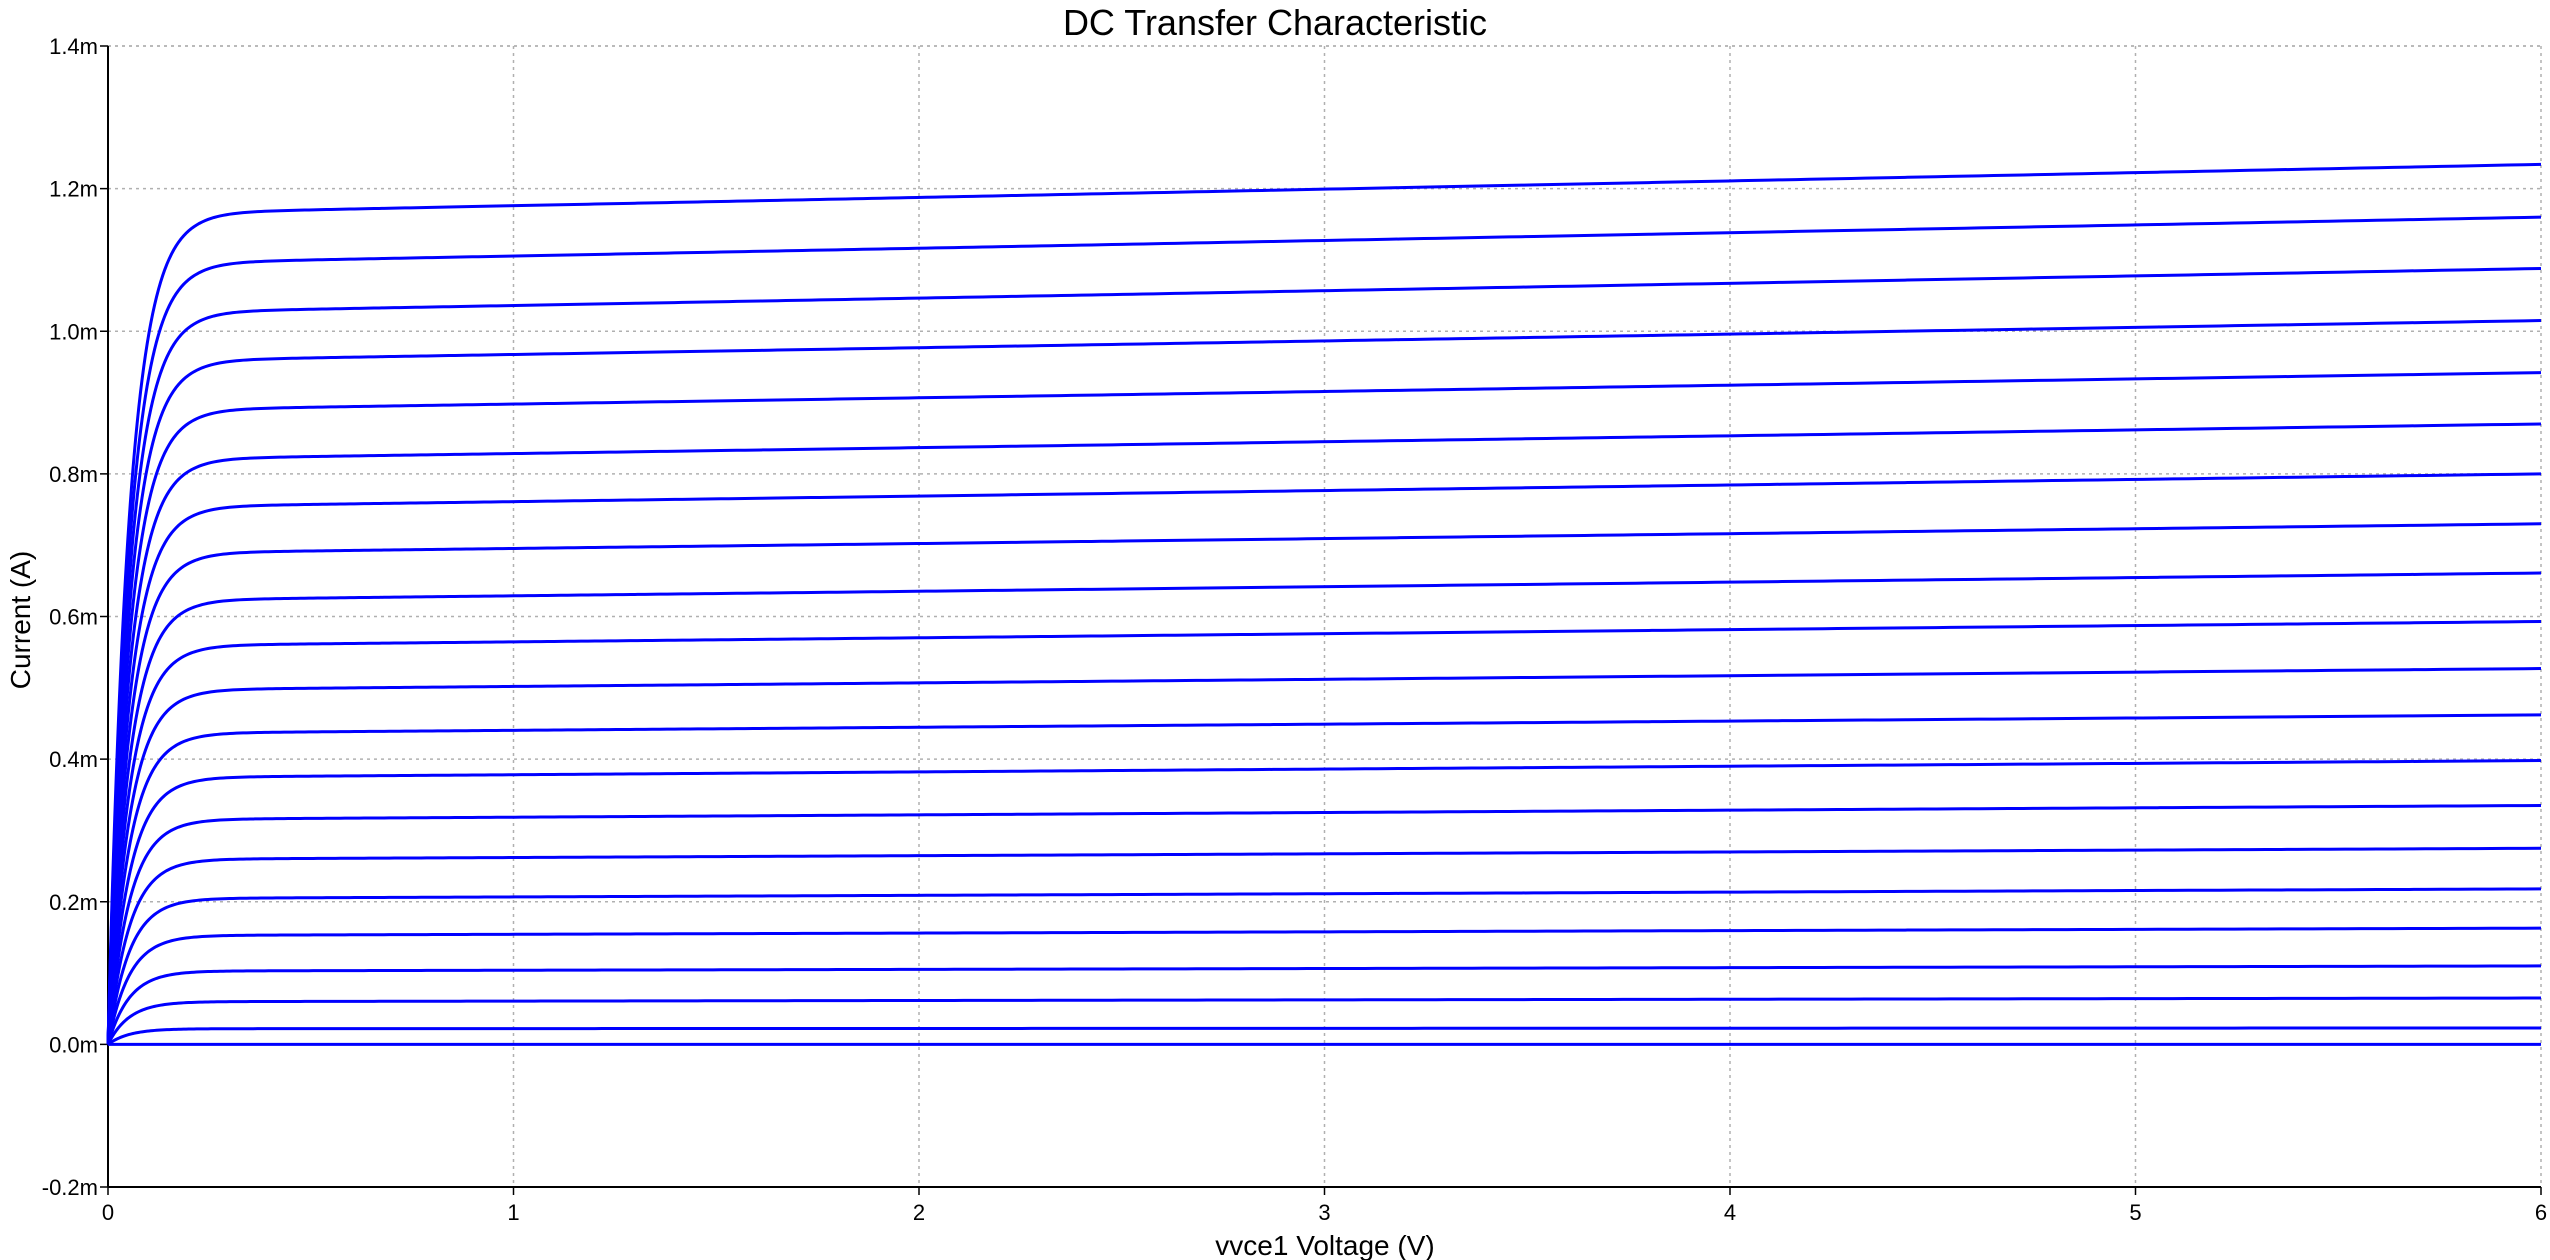 The image size is (2550, 1260). What do you see at coordinates (2135, 1212) in the screenshot?
I see `x-tick-label: 5` at bounding box center [2135, 1212].